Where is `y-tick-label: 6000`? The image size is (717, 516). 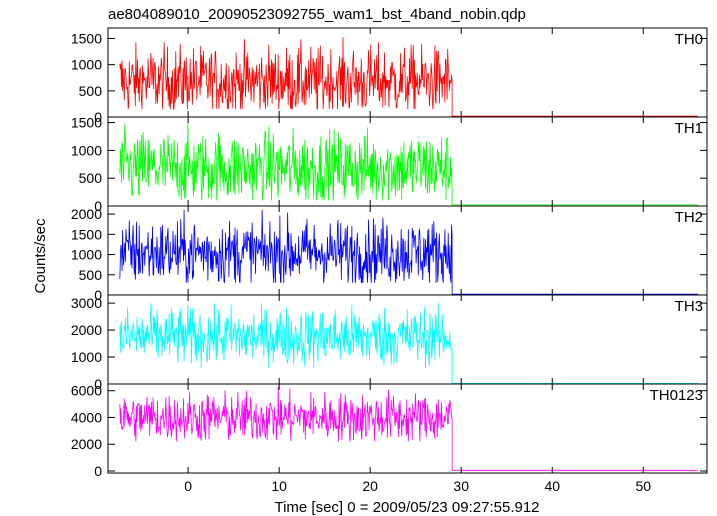 y-tick-label: 6000 is located at coordinates (86, 391).